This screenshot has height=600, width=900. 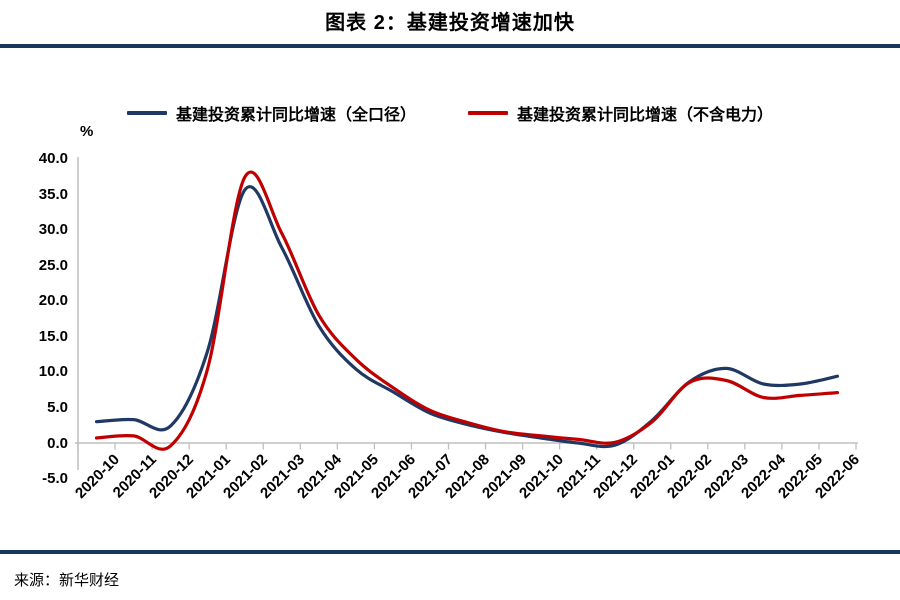 What do you see at coordinates (53, 230) in the screenshot?
I see `y-axis-label: 30.0` at bounding box center [53, 230].